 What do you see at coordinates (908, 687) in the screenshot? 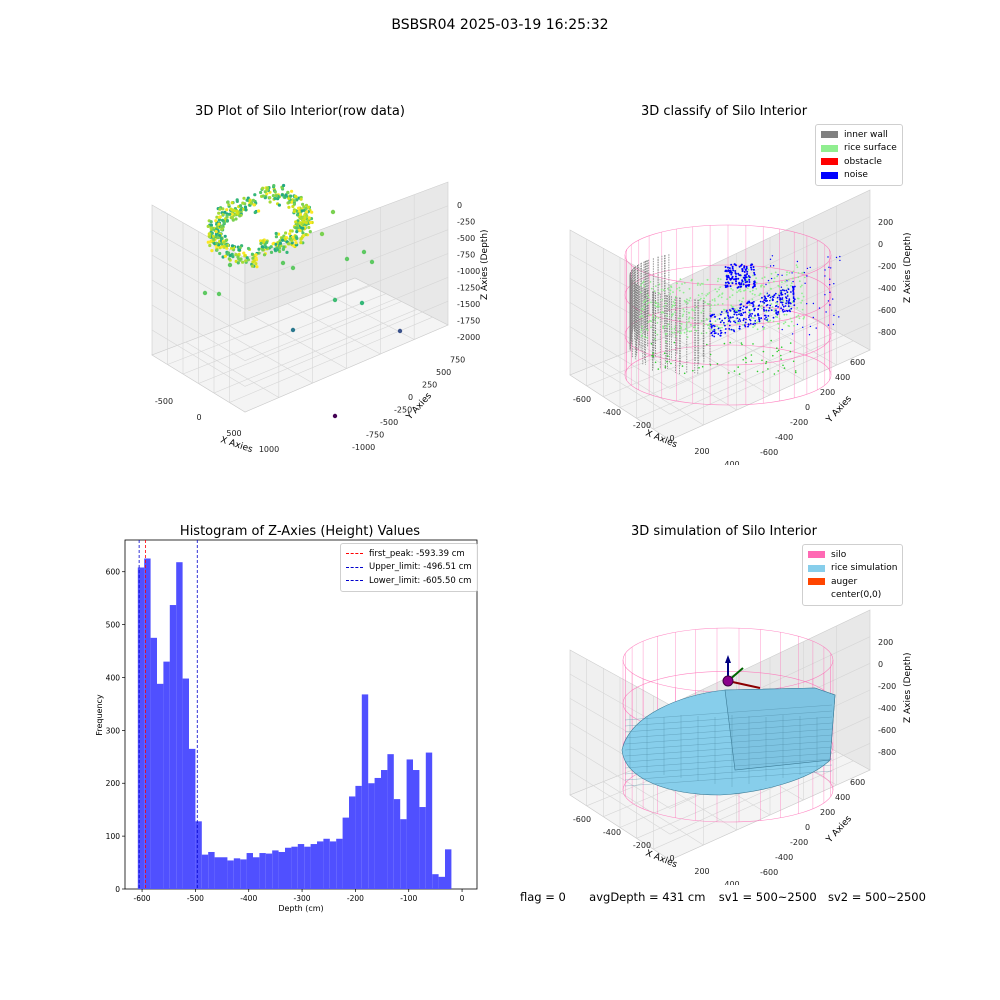
I see `simulation-zlabel: Z Axies (Depth)` at bounding box center [908, 687].